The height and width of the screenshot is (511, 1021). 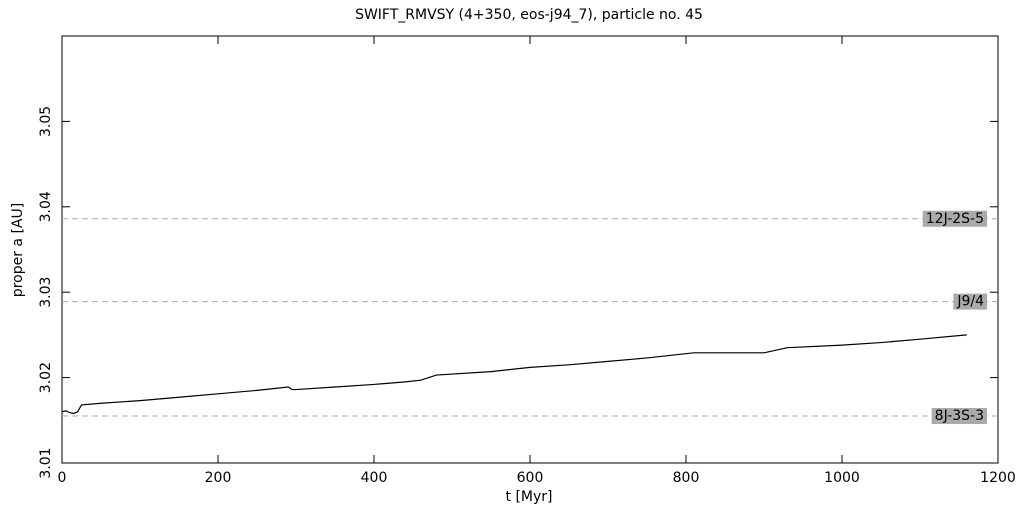 What do you see at coordinates (374, 478) in the screenshot?
I see `x-tick-label: 400` at bounding box center [374, 478].